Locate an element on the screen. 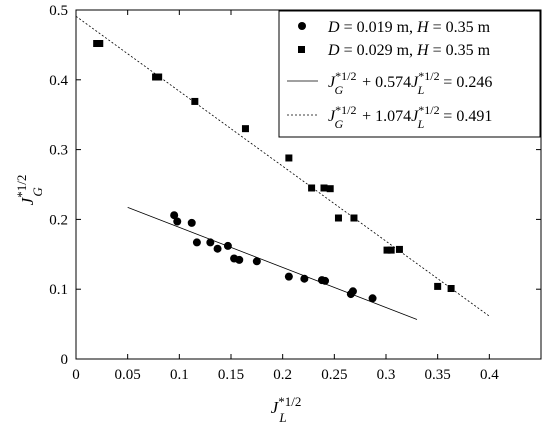  y-tick-label: 0.5 is located at coordinates (58, 11).